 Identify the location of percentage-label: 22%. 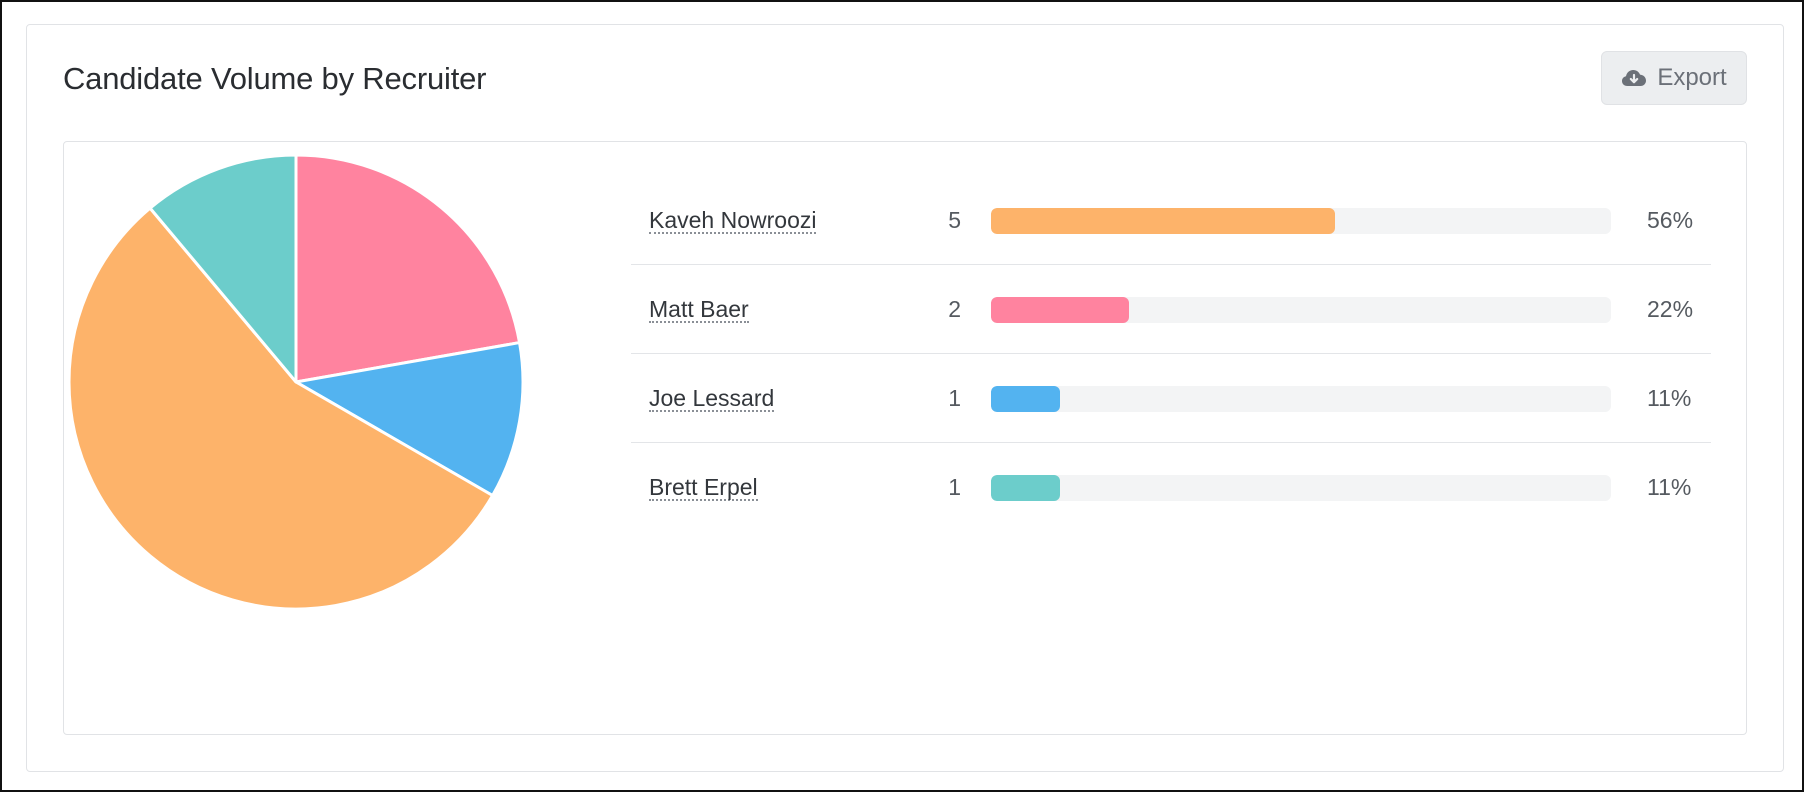
(1670, 309).